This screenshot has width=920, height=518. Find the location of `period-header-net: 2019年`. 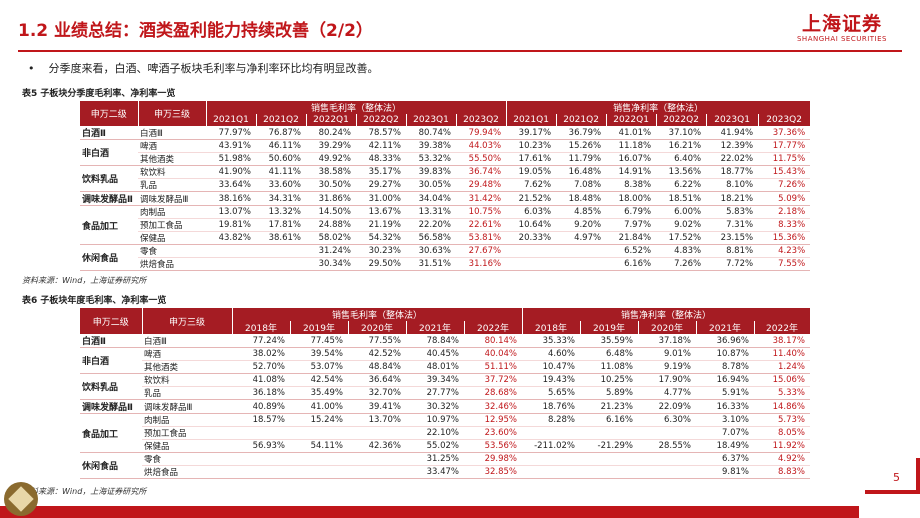

period-header-net: 2019年 is located at coordinates (609, 327).